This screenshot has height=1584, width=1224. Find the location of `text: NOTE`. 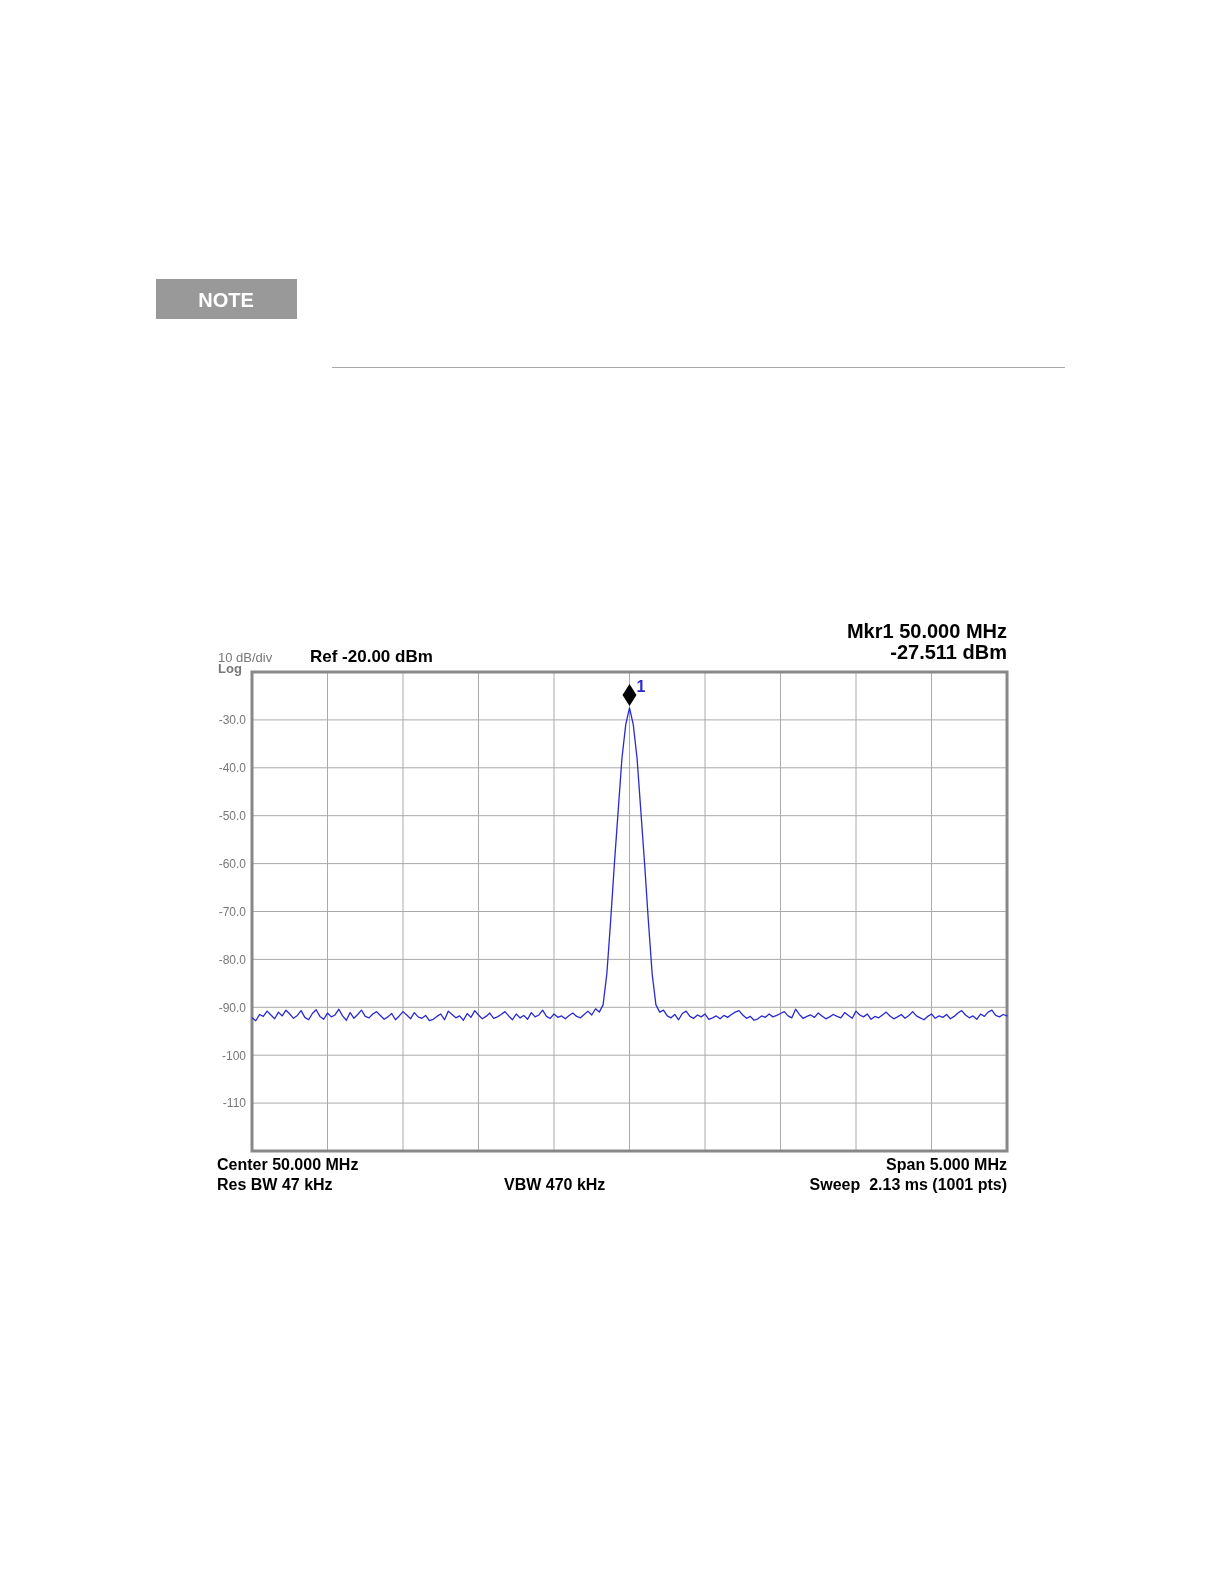

text: NOTE is located at coordinates (226, 300).